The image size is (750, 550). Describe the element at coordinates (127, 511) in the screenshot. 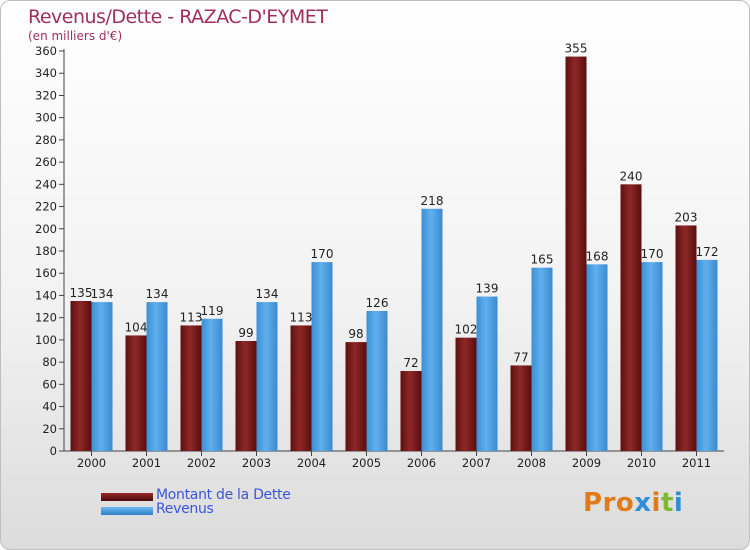

I see `legend-swatch-revenus` at that location.